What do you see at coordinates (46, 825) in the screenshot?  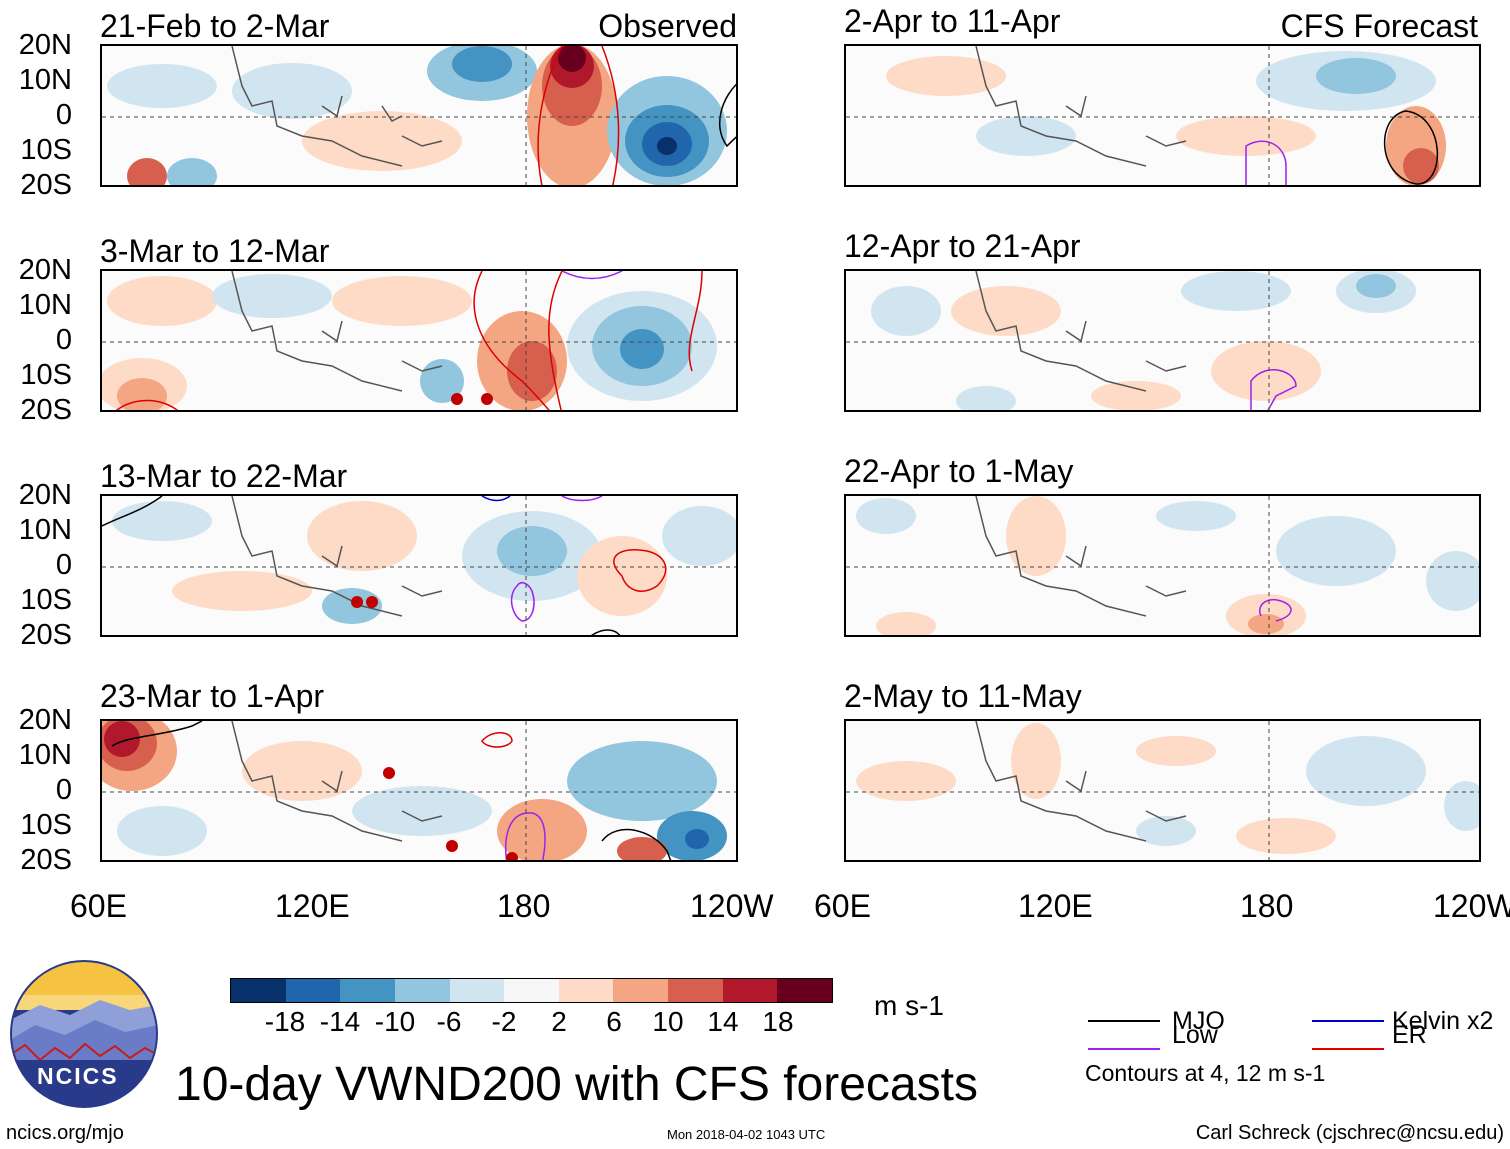 I see `lat-label: 10S` at bounding box center [46, 825].